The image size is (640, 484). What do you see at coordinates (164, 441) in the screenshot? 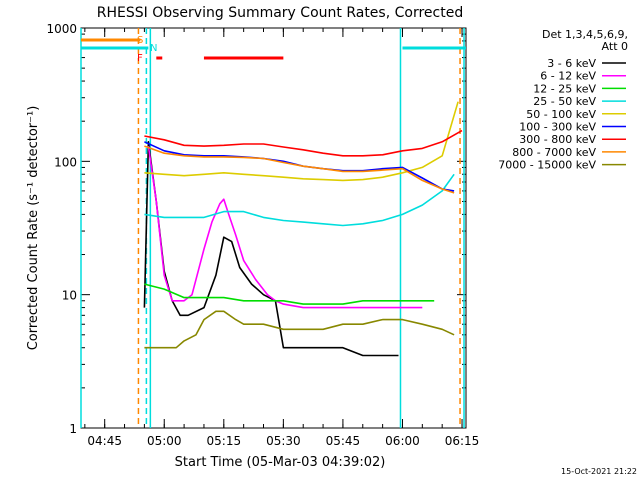
I see `x-tick-label: 05:00` at bounding box center [164, 441].